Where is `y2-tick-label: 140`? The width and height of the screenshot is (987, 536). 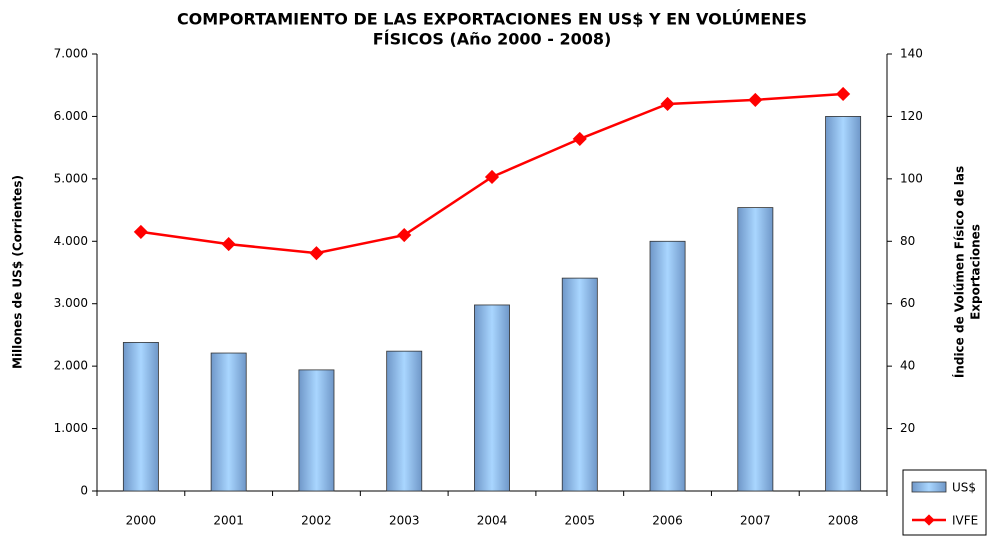 y2-tick-label: 140 is located at coordinates (911, 54).